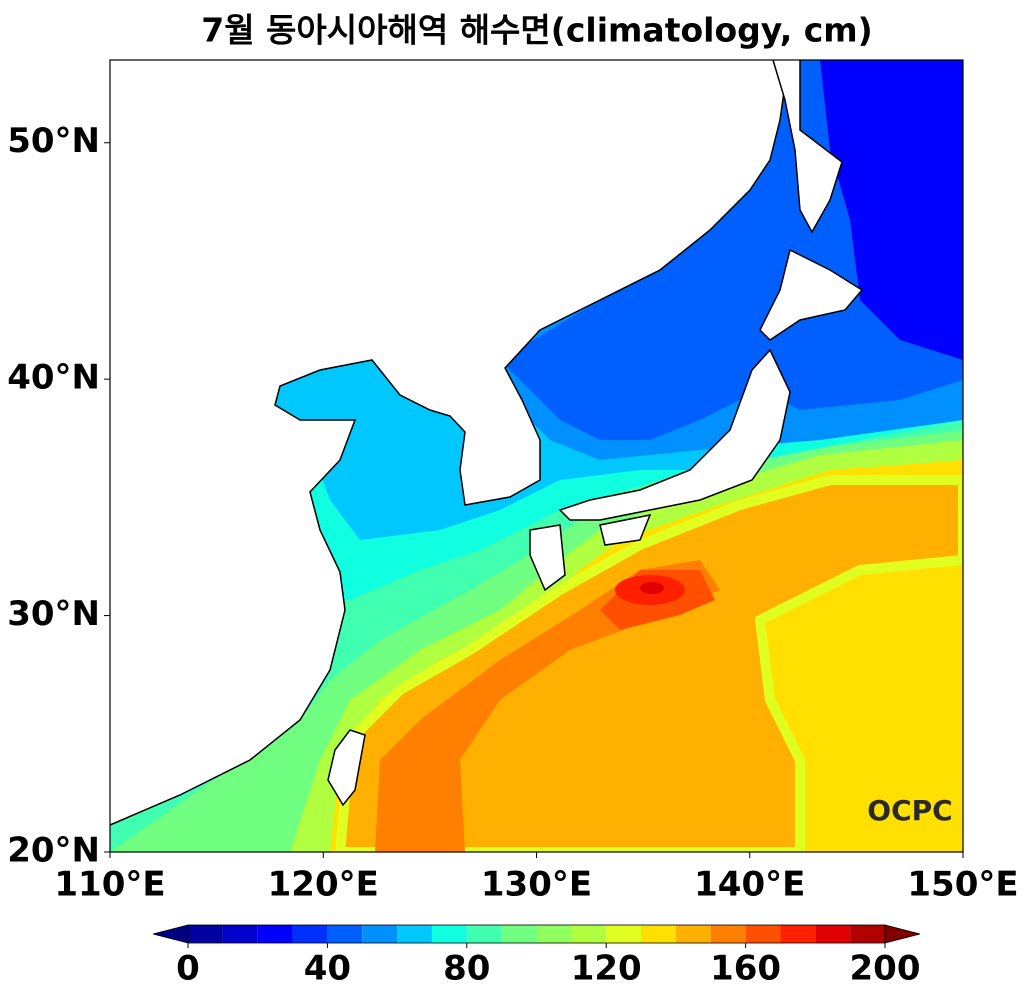  What do you see at coordinates (885, 969) in the screenshot?
I see `colorbar-tick-label: 200` at bounding box center [885, 969].